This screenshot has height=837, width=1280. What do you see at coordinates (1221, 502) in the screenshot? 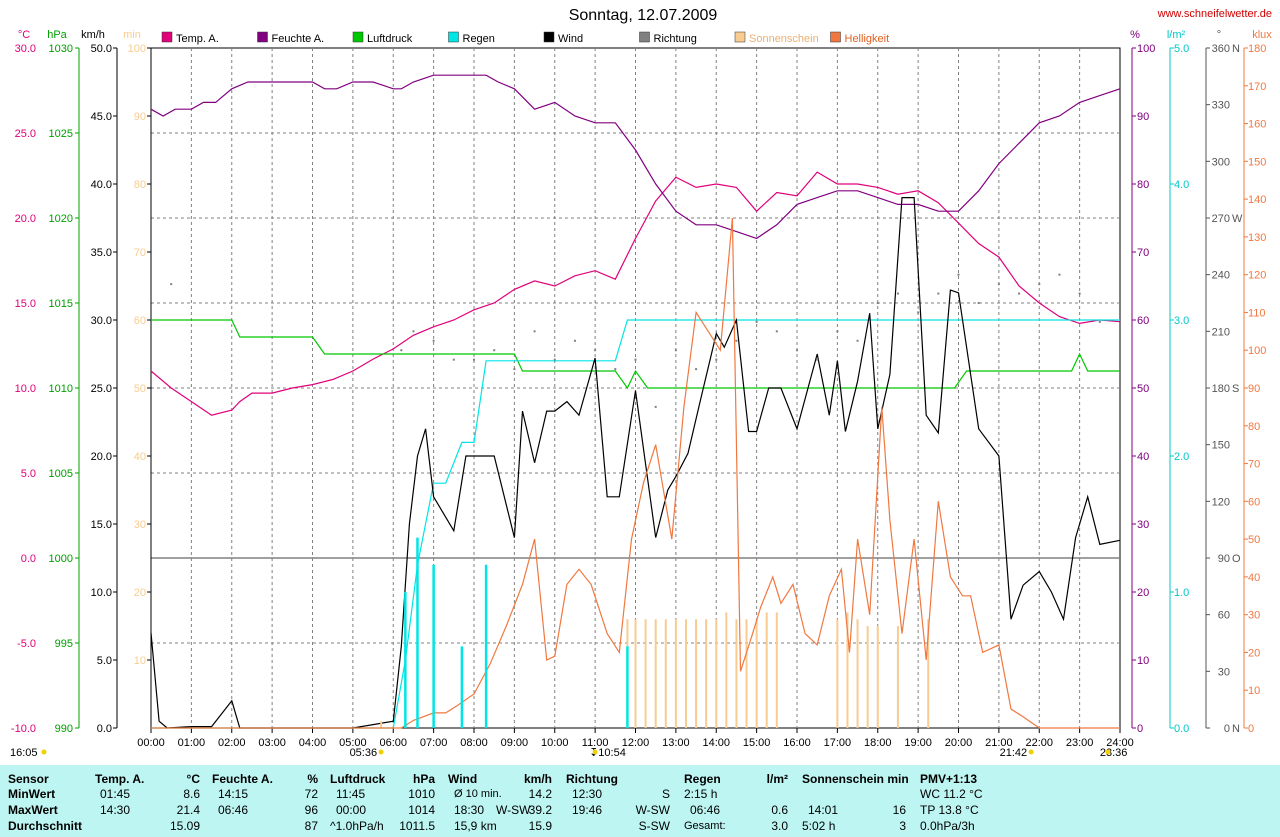
I see `tick-direction-4: 120` at bounding box center [1221, 502].